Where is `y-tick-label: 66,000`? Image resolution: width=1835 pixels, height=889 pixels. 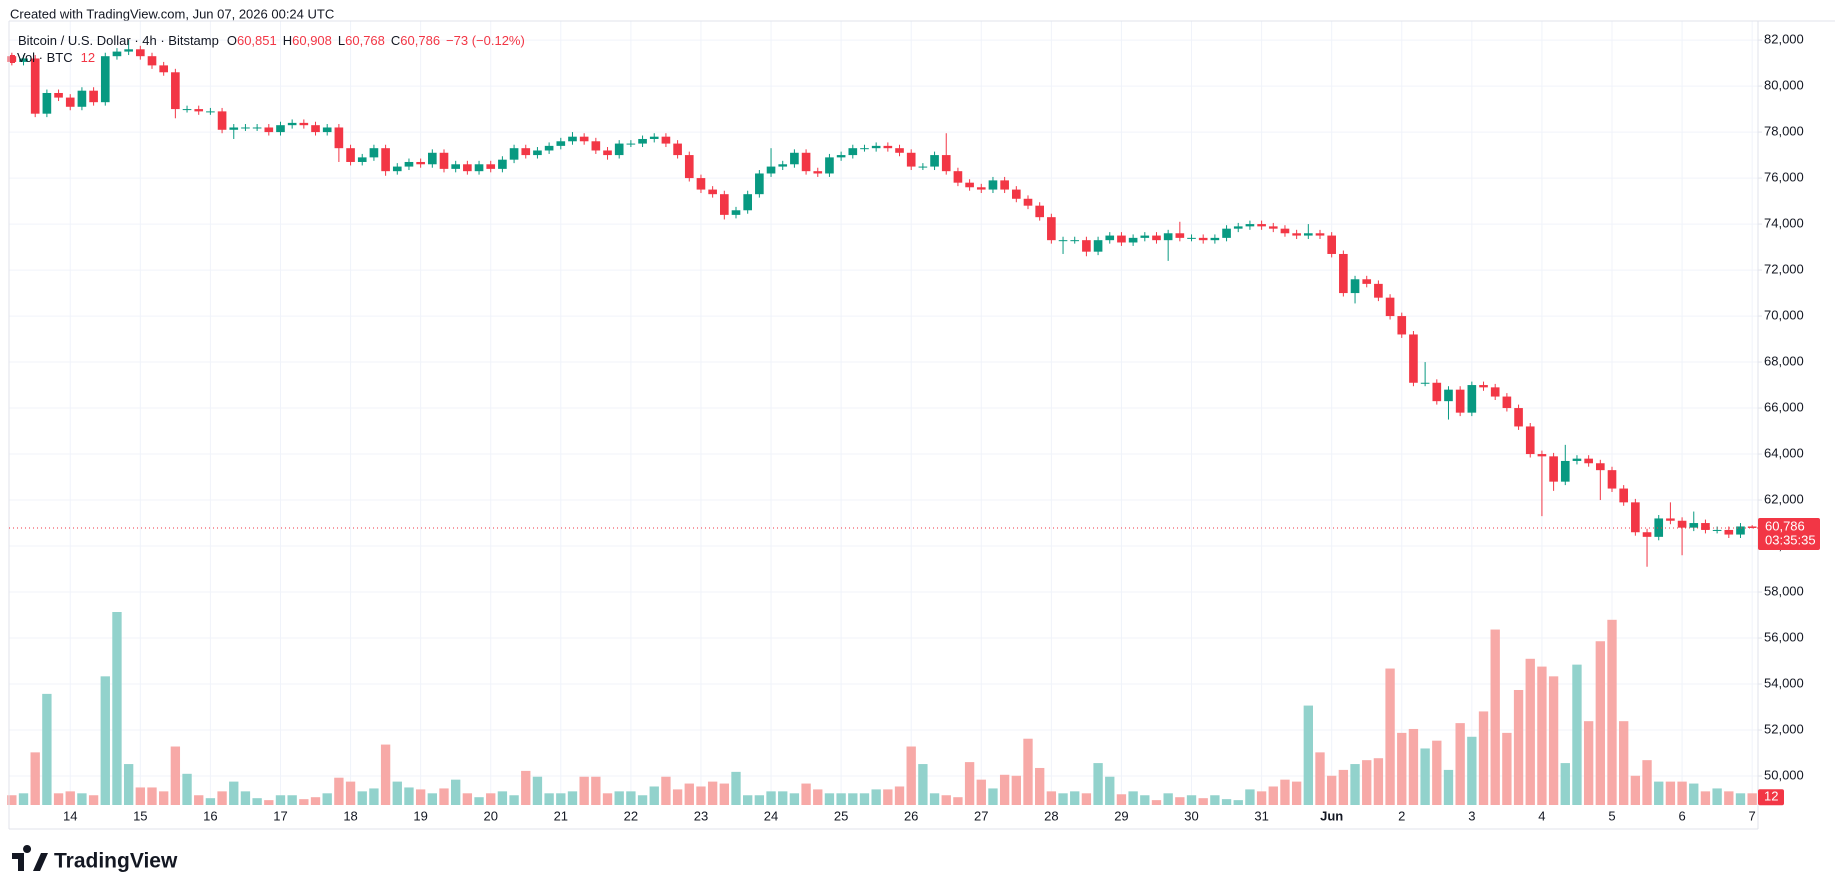
y-tick-label: 66,000 is located at coordinates (1784, 406).